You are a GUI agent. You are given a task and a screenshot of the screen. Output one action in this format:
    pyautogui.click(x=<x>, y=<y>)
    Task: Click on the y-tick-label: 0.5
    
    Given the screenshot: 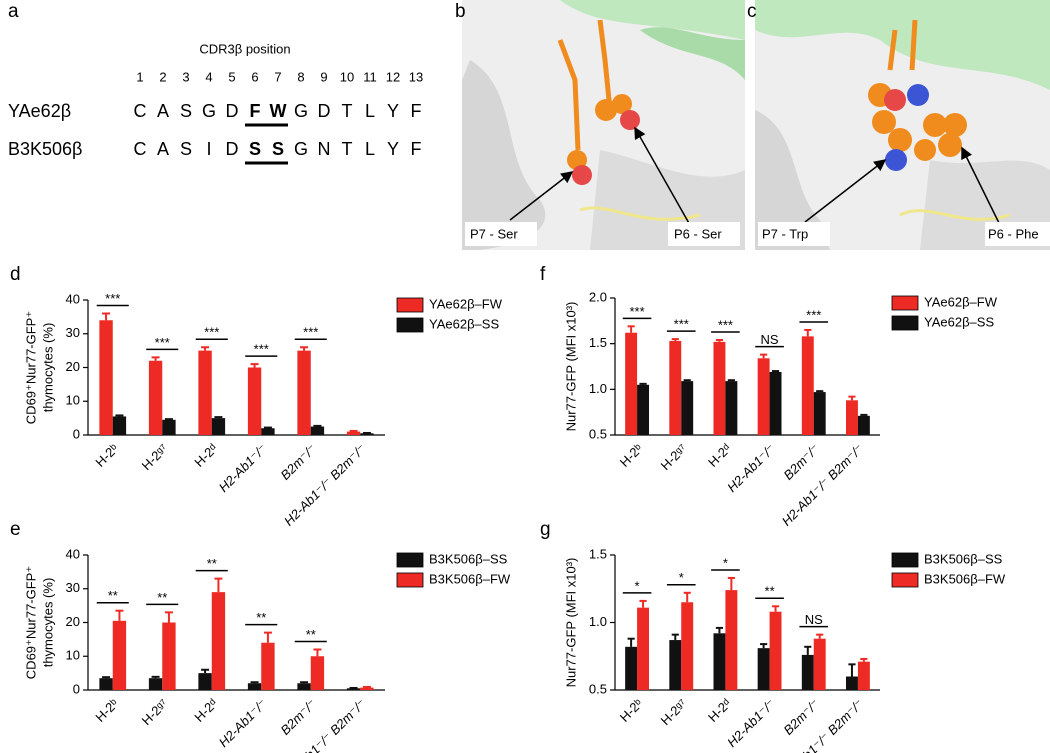 What is the action you would take?
    pyautogui.click(x=598, y=433)
    